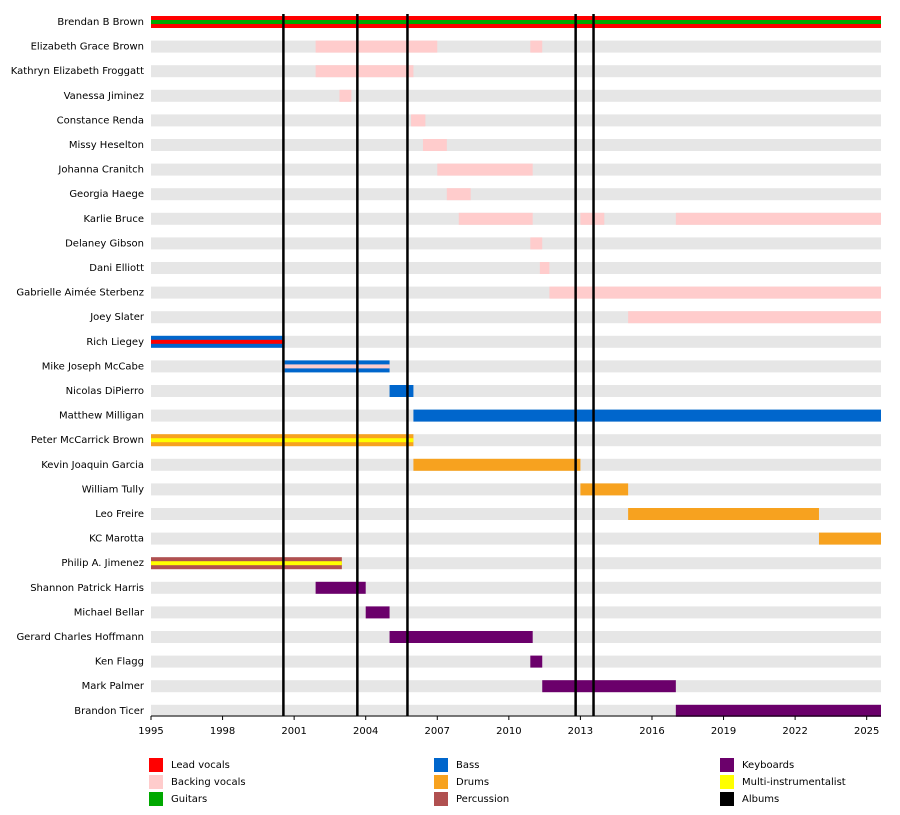 This screenshot has height=815, width=900. What do you see at coordinates (119, 662) in the screenshot?
I see `member-label: Ken Flagg` at bounding box center [119, 662].